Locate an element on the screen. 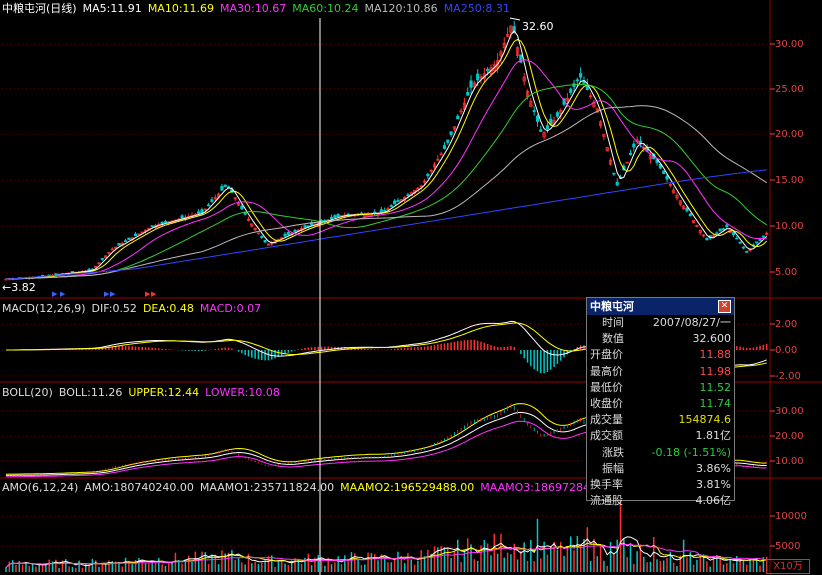  low-price-mark-arrow: ←3.82 is located at coordinates (19, 287).